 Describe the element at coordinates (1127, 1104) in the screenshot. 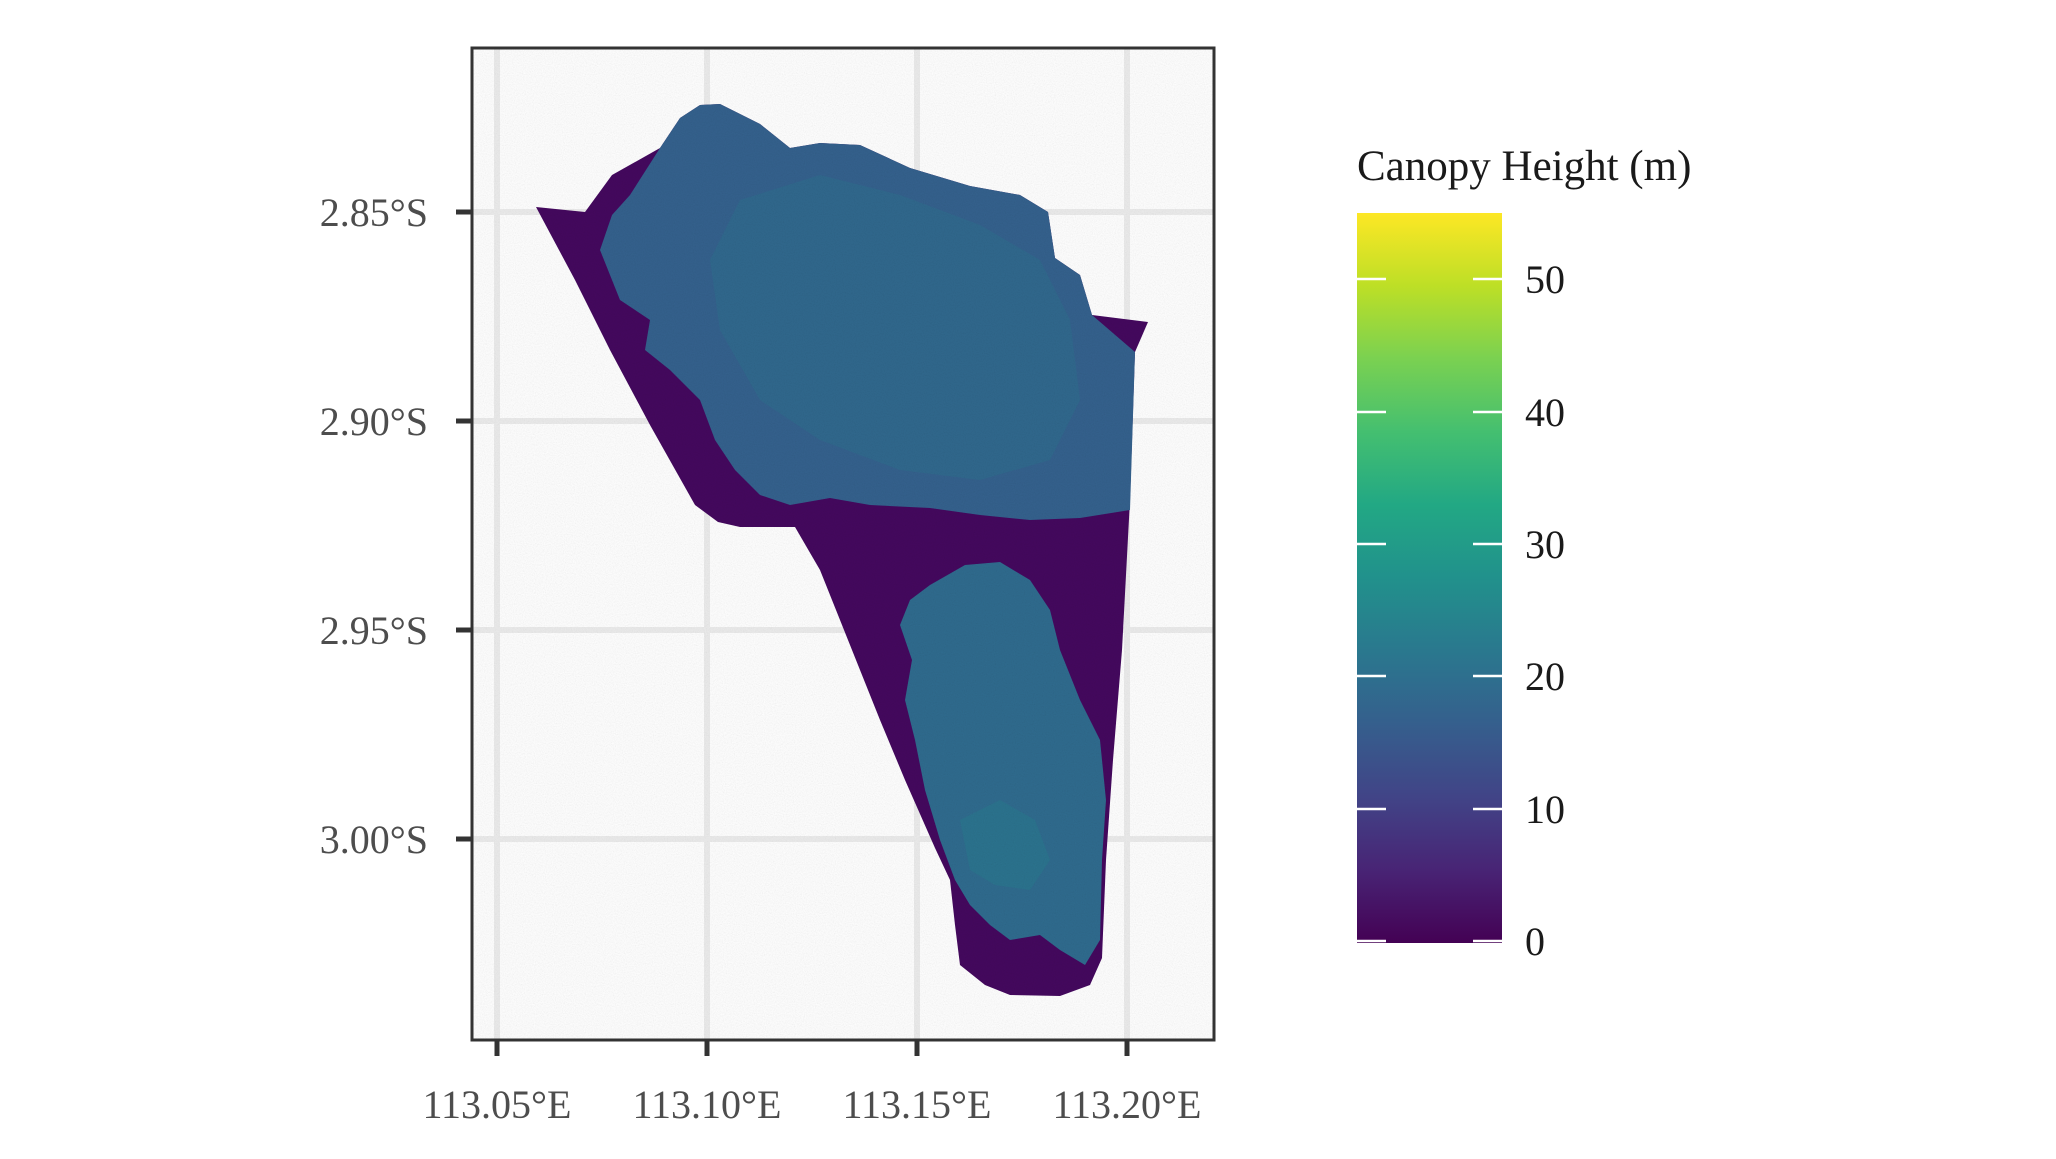

I see `x-tick-label-4: 113.20°E` at that location.